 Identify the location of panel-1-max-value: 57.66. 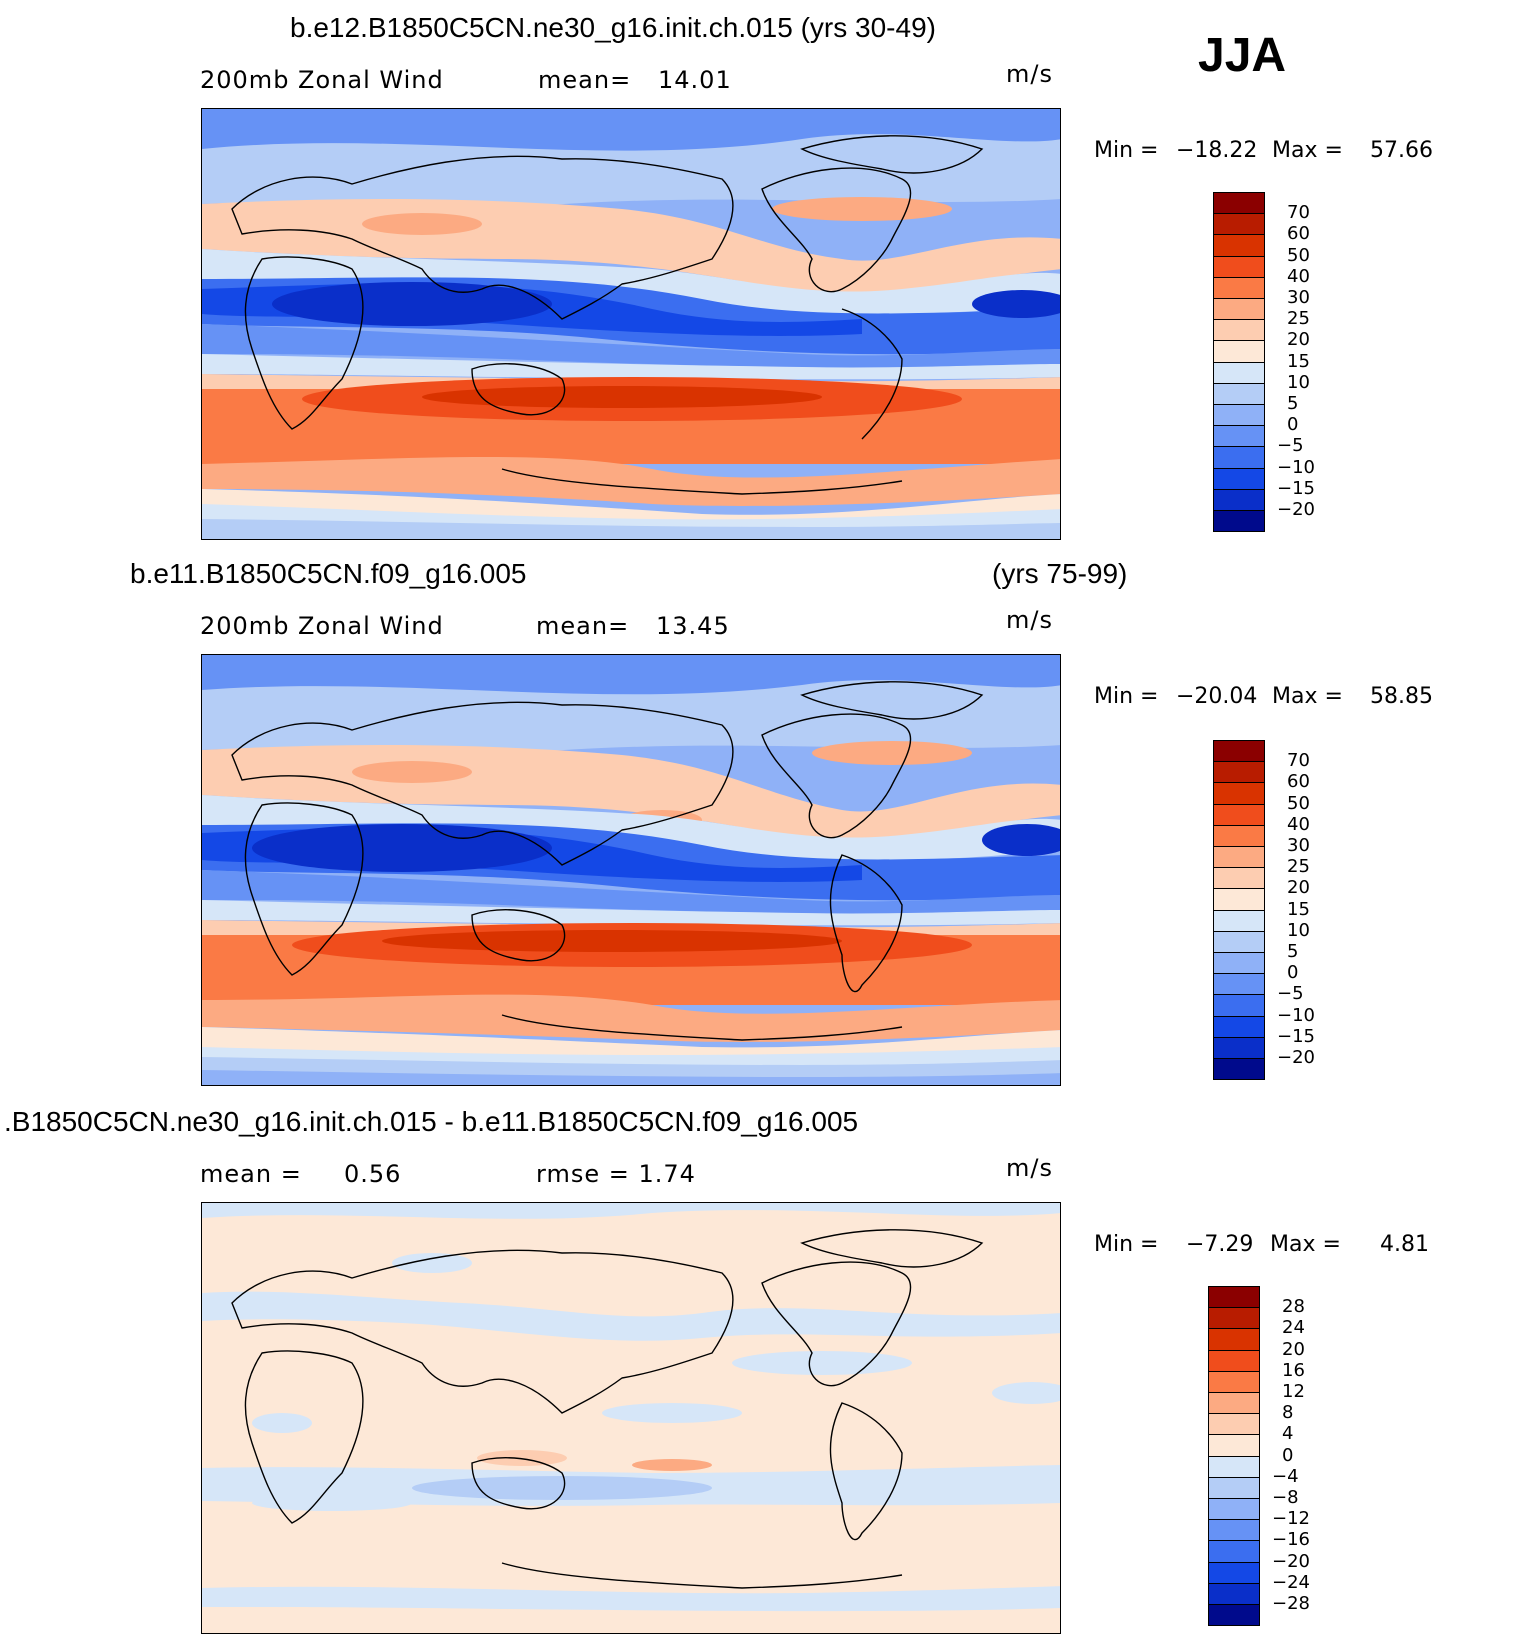
(1401, 150).